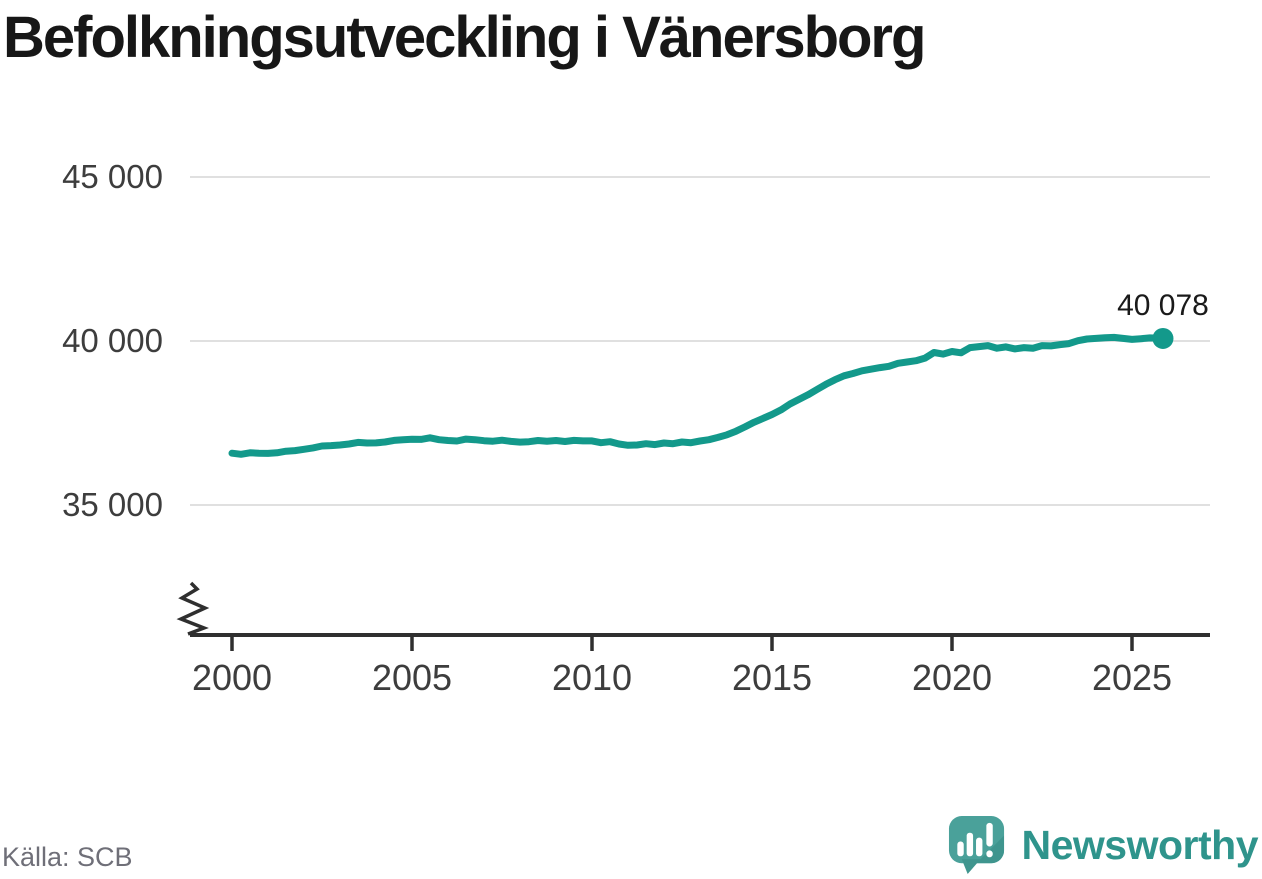 The height and width of the screenshot is (879, 1262). I want to click on x-tick-label: 2025, so click(1132, 677).